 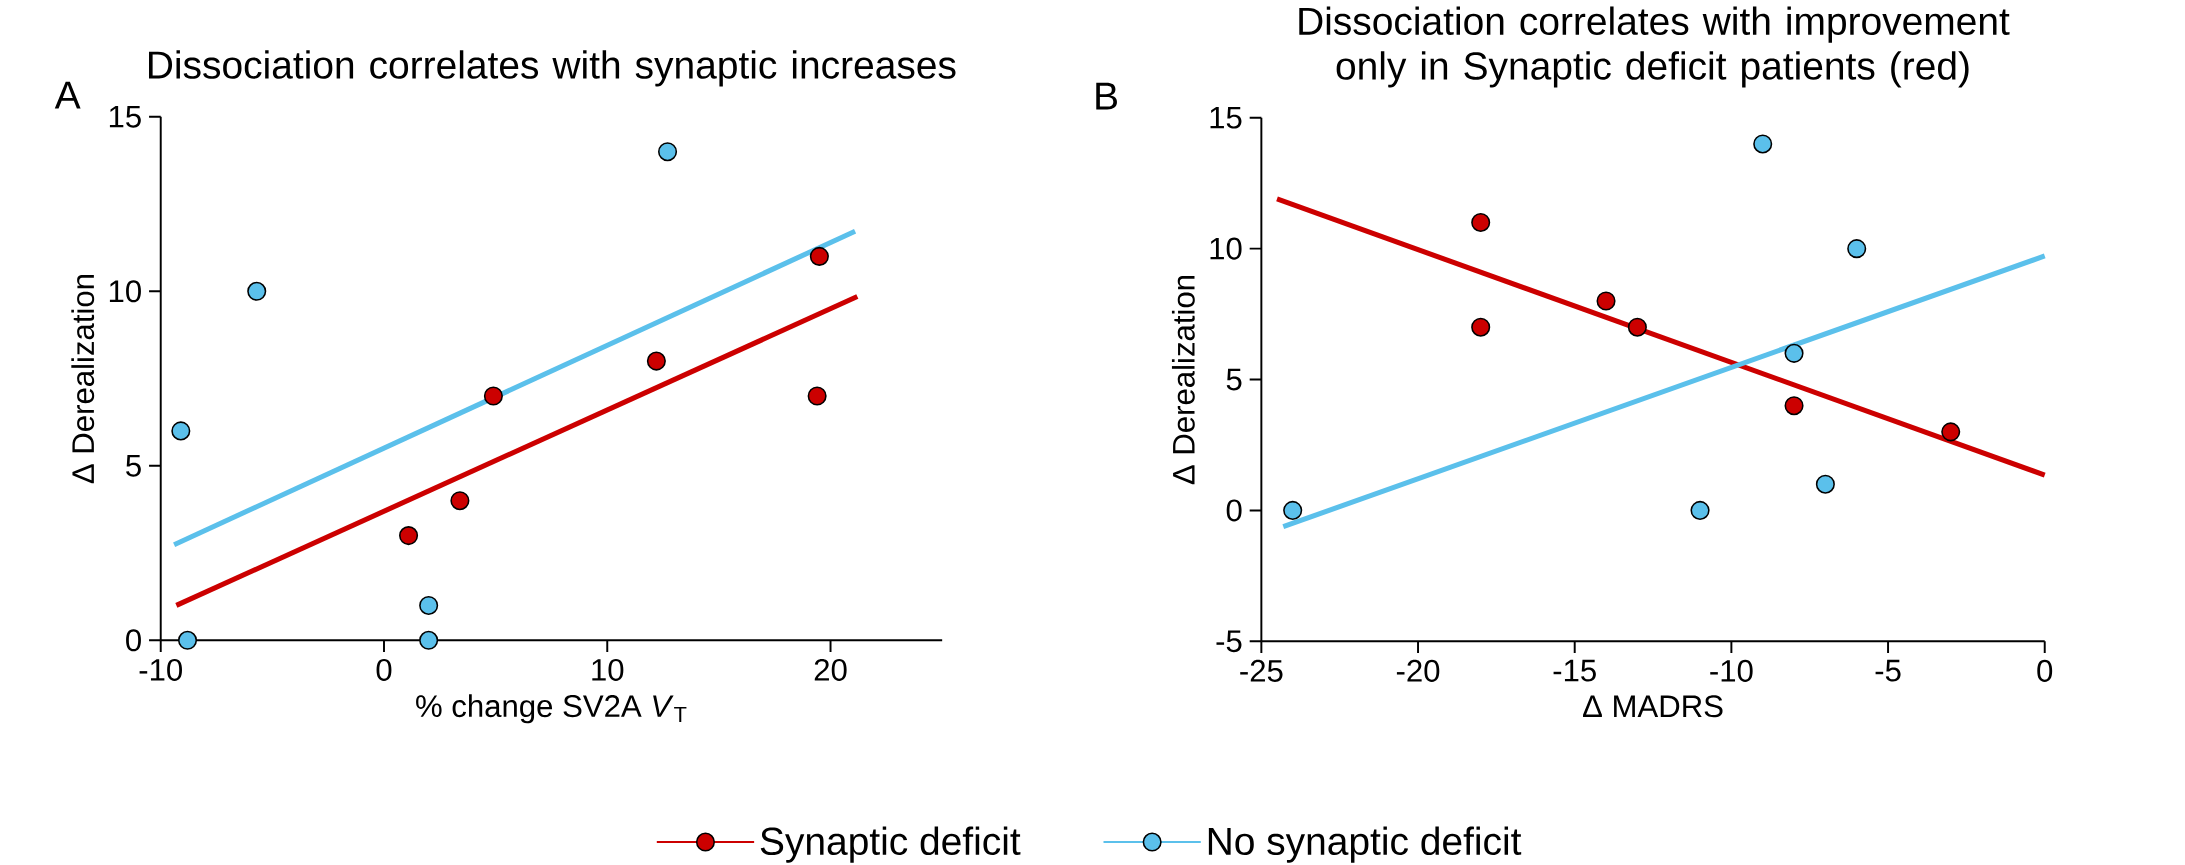 What do you see at coordinates (1229, 641) in the screenshot?
I see `y-tick-label: -5` at bounding box center [1229, 641].